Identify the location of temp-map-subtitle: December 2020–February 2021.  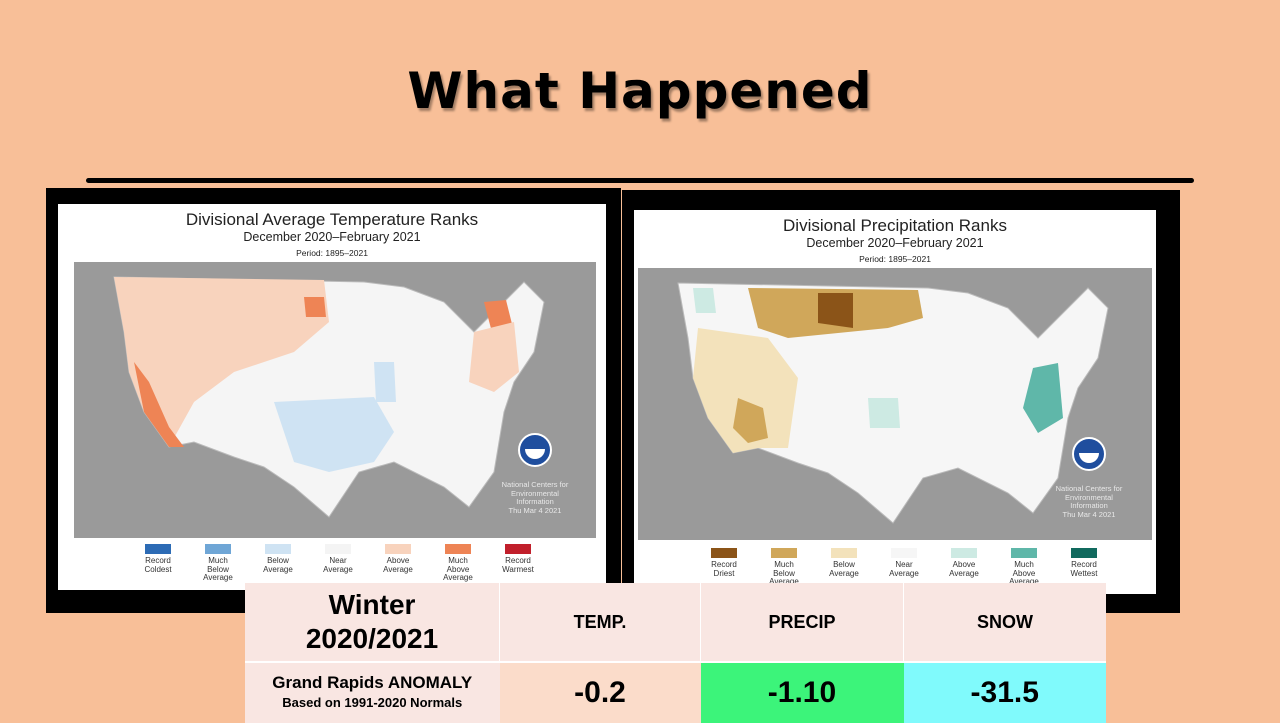
(332, 237).